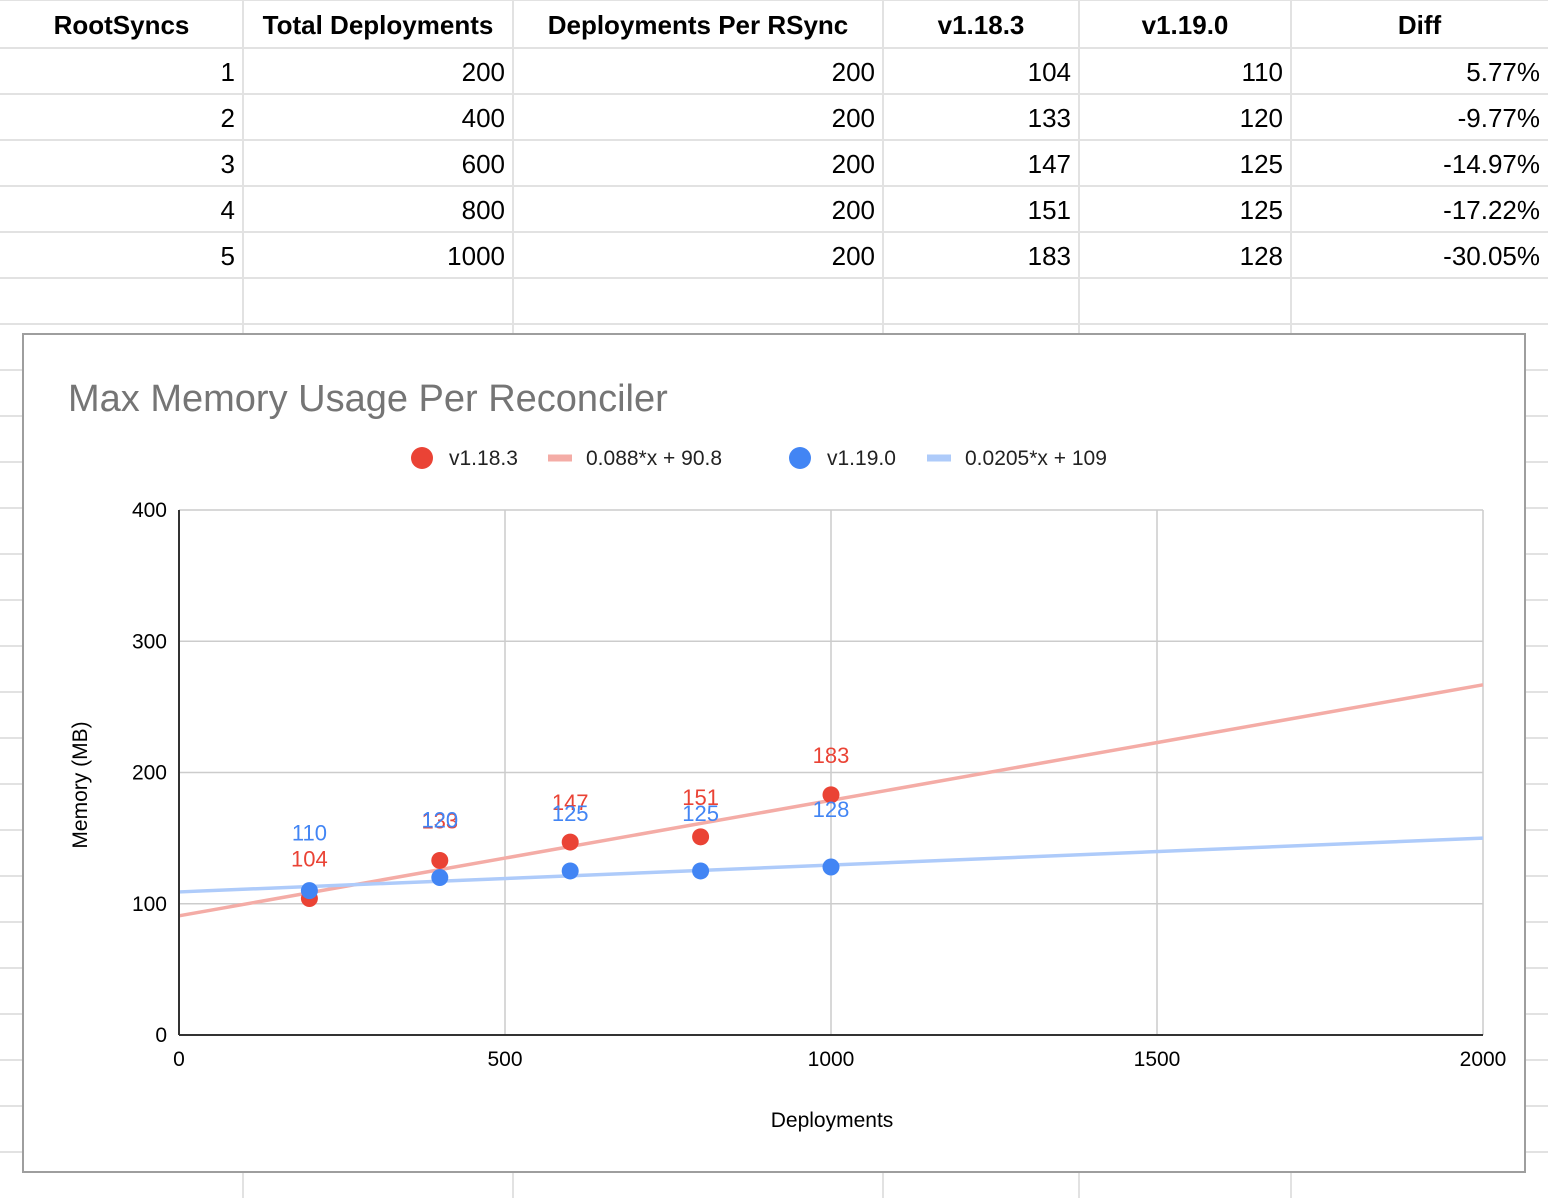 The height and width of the screenshot is (1198, 1548). What do you see at coordinates (179, 1059) in the screenshot?
I see `x-tick-label: 0` at bounding box center [179, 1059].